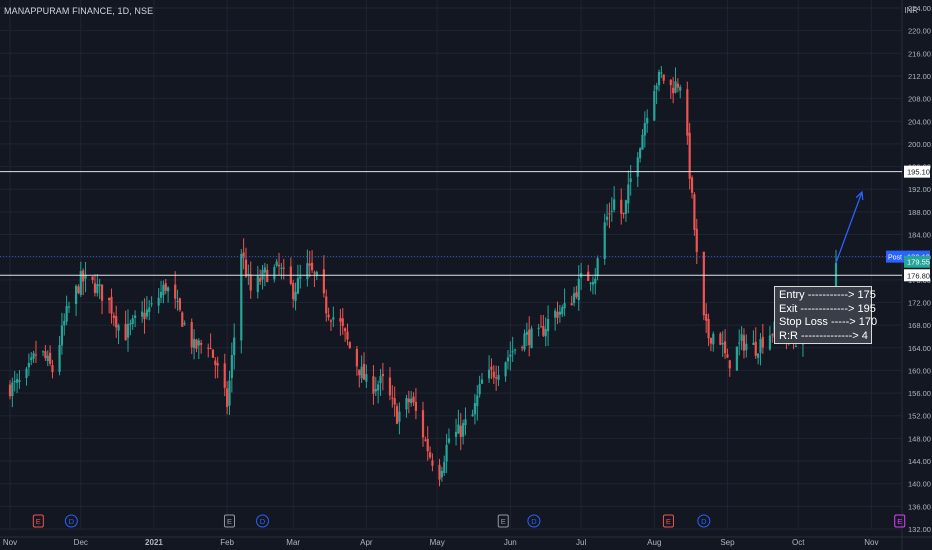 The width and height of the screenshot is (932, 550). I want to click on level-price-label: 195.10, so click(918, 172).